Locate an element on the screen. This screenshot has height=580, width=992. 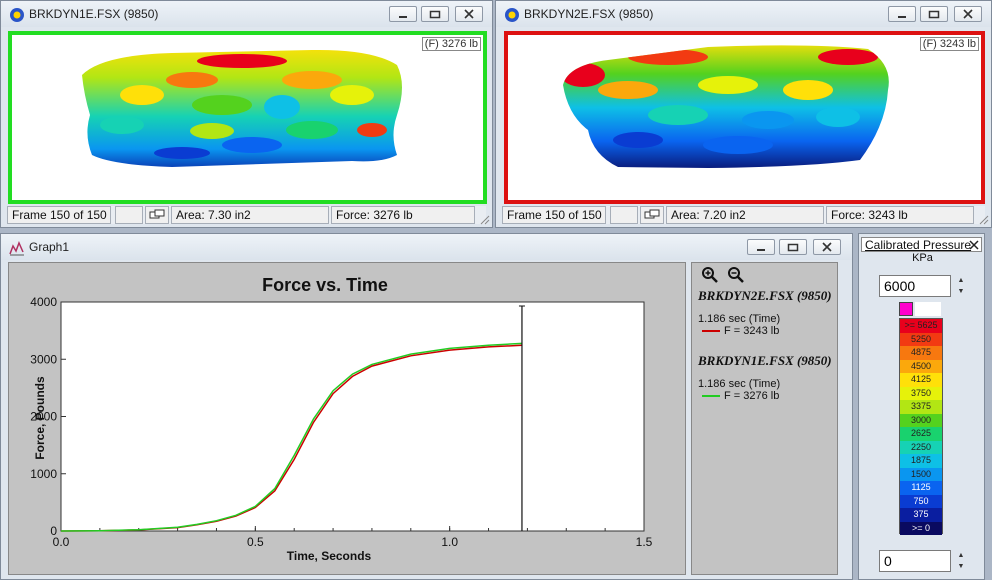
x-tick-label-1: 0.5 is located at coordinates (255, 542).